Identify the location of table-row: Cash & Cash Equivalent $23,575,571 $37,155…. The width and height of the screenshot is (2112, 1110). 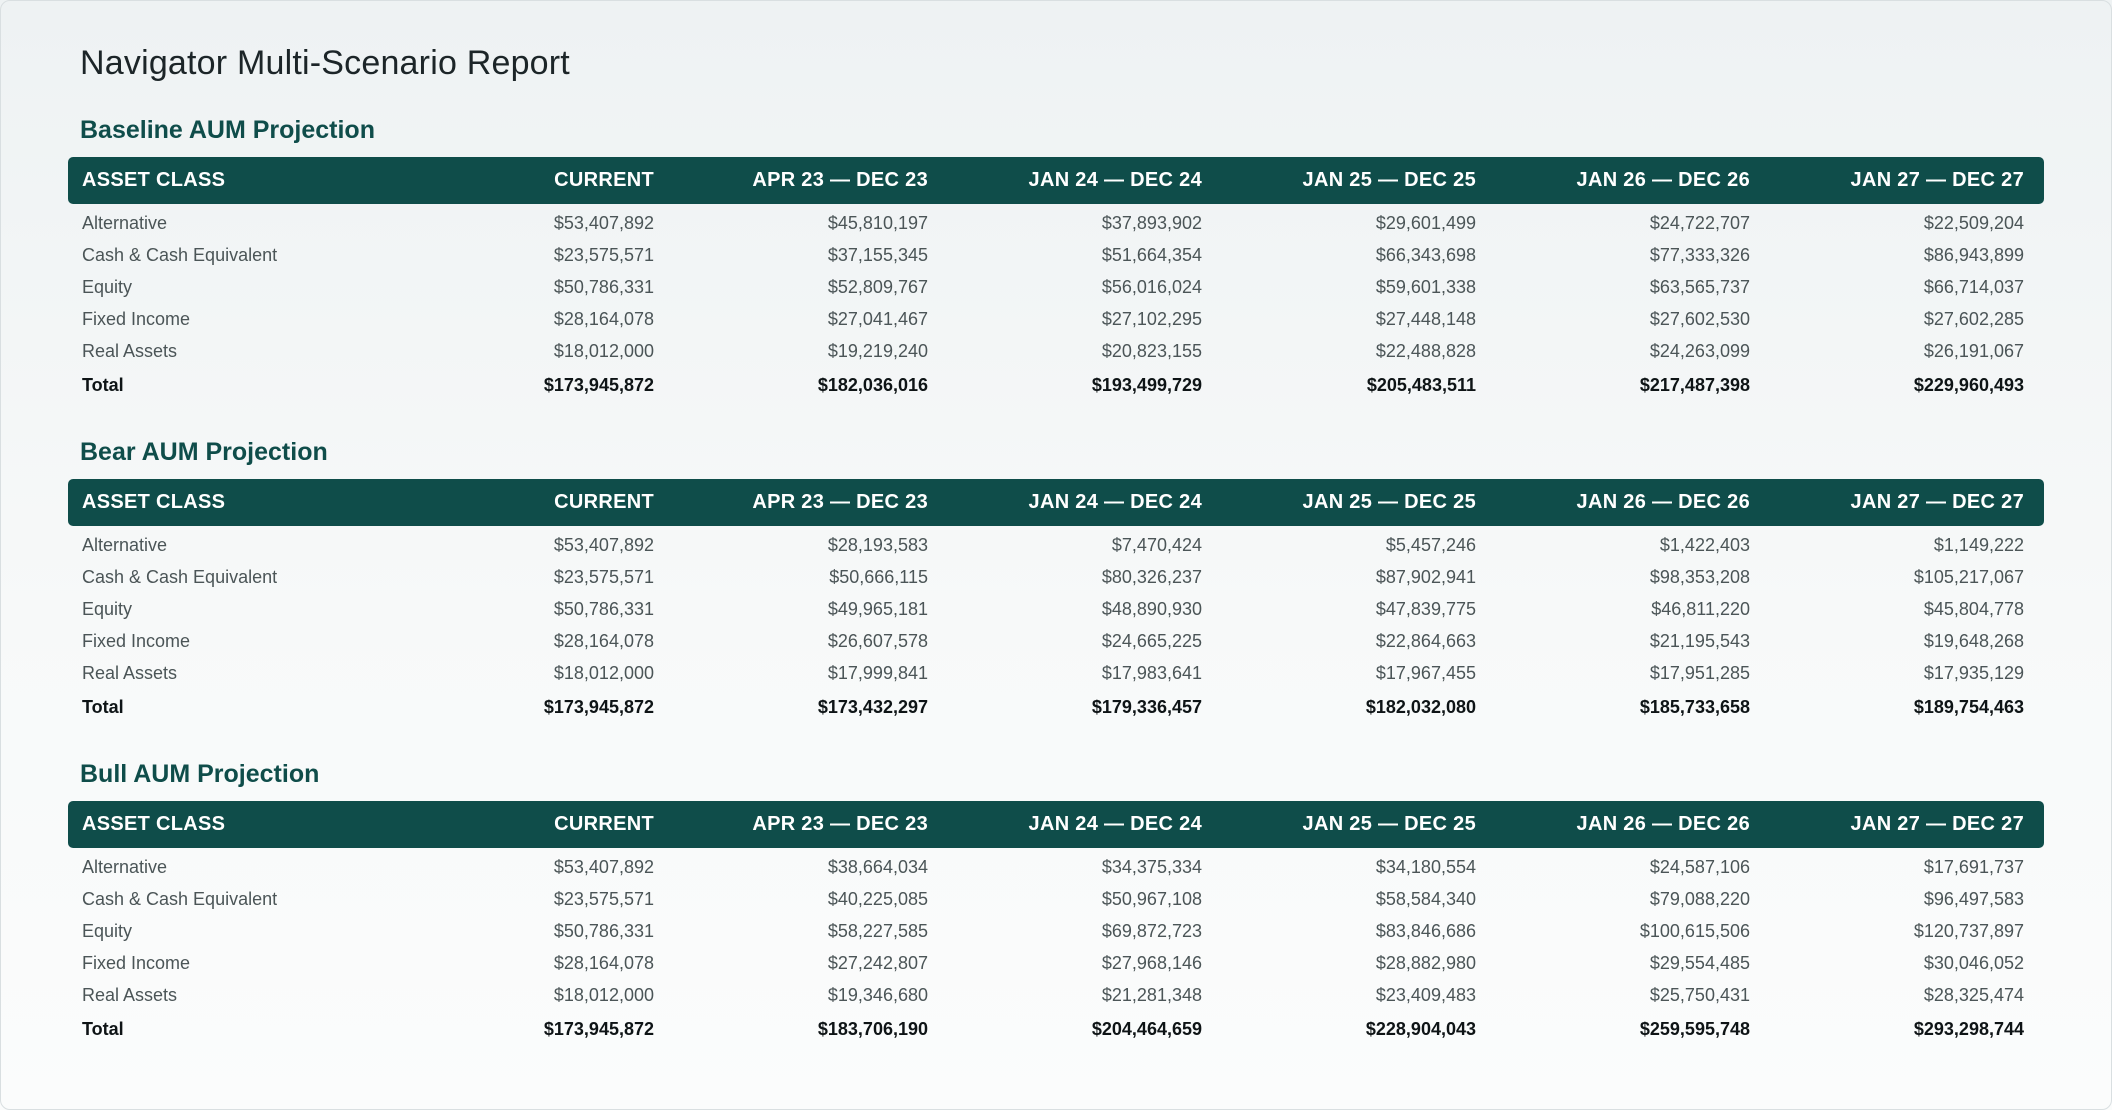
(1056, 255).